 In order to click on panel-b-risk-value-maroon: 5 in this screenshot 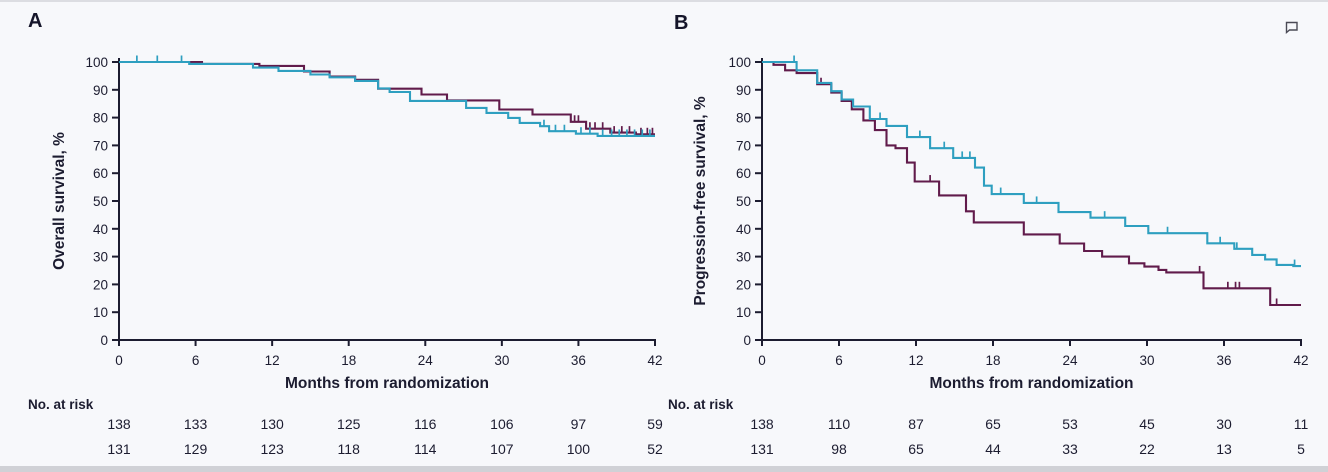, I will do `click(1301, 449)`.